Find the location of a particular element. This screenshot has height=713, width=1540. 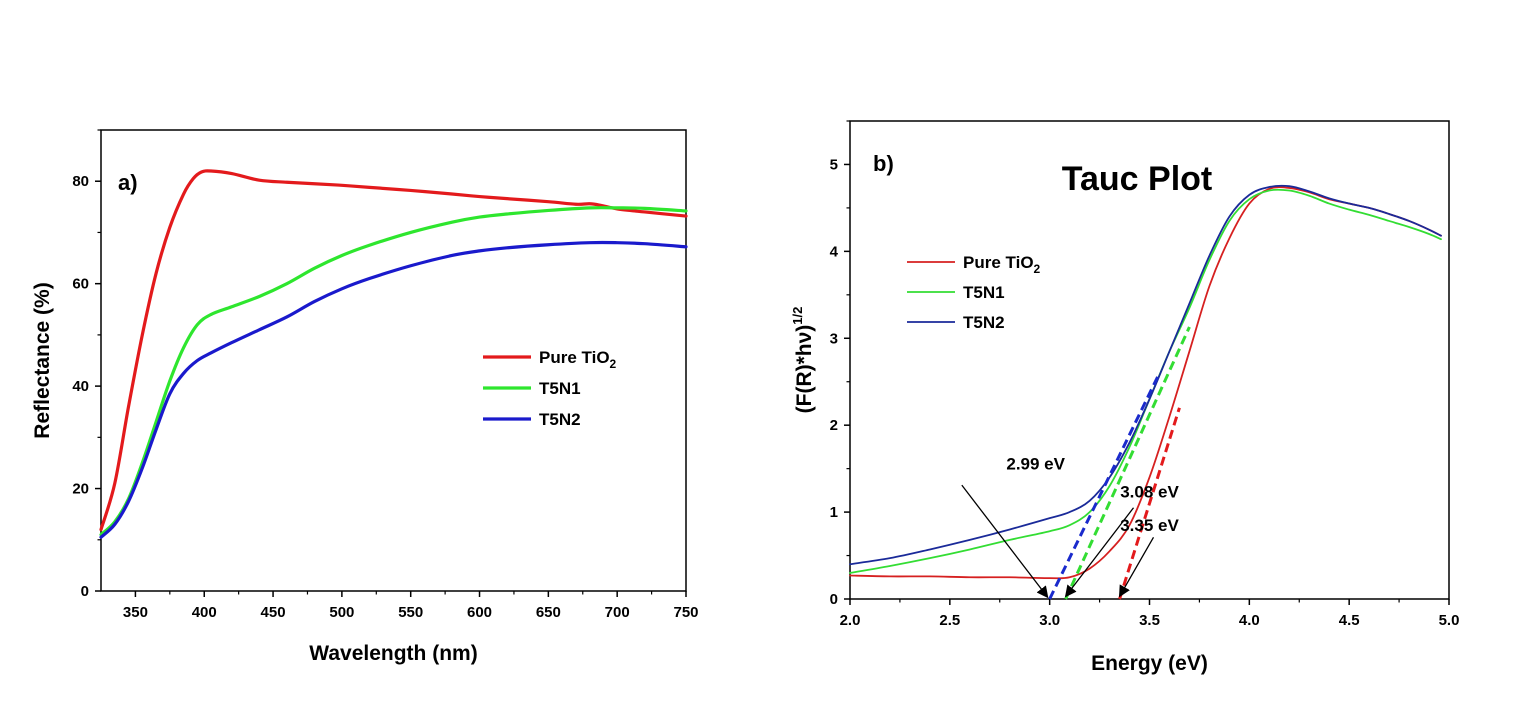

y-tick-label: 1 is located at coordinates (834, 512).